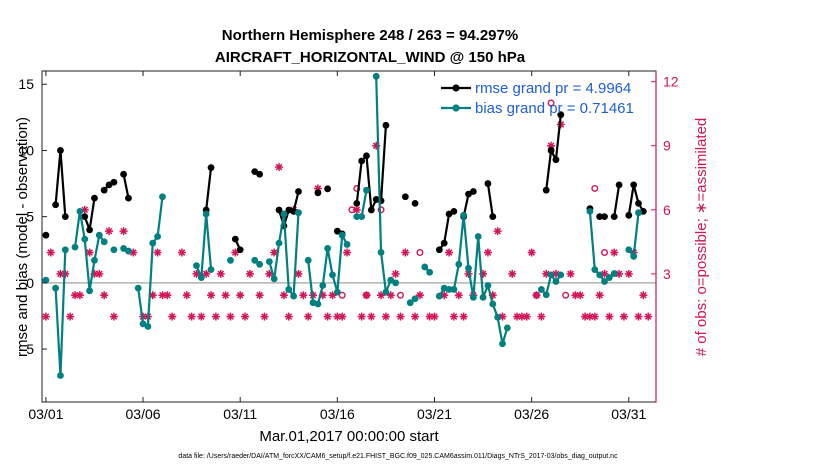 Image resolution: width=830 pixels, height=470 pixels. I want to click on x-tick-label: 03/26, so click(531, 414).